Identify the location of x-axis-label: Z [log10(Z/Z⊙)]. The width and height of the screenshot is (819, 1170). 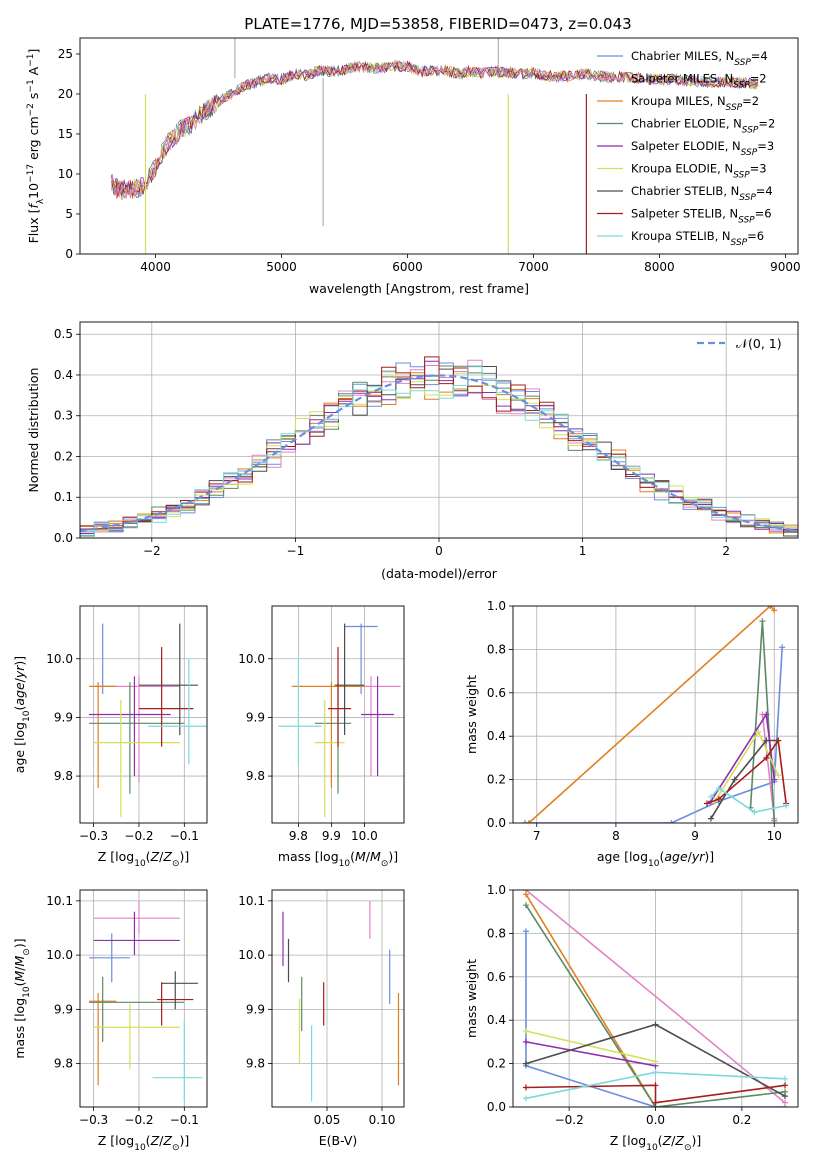
(656, 1143).